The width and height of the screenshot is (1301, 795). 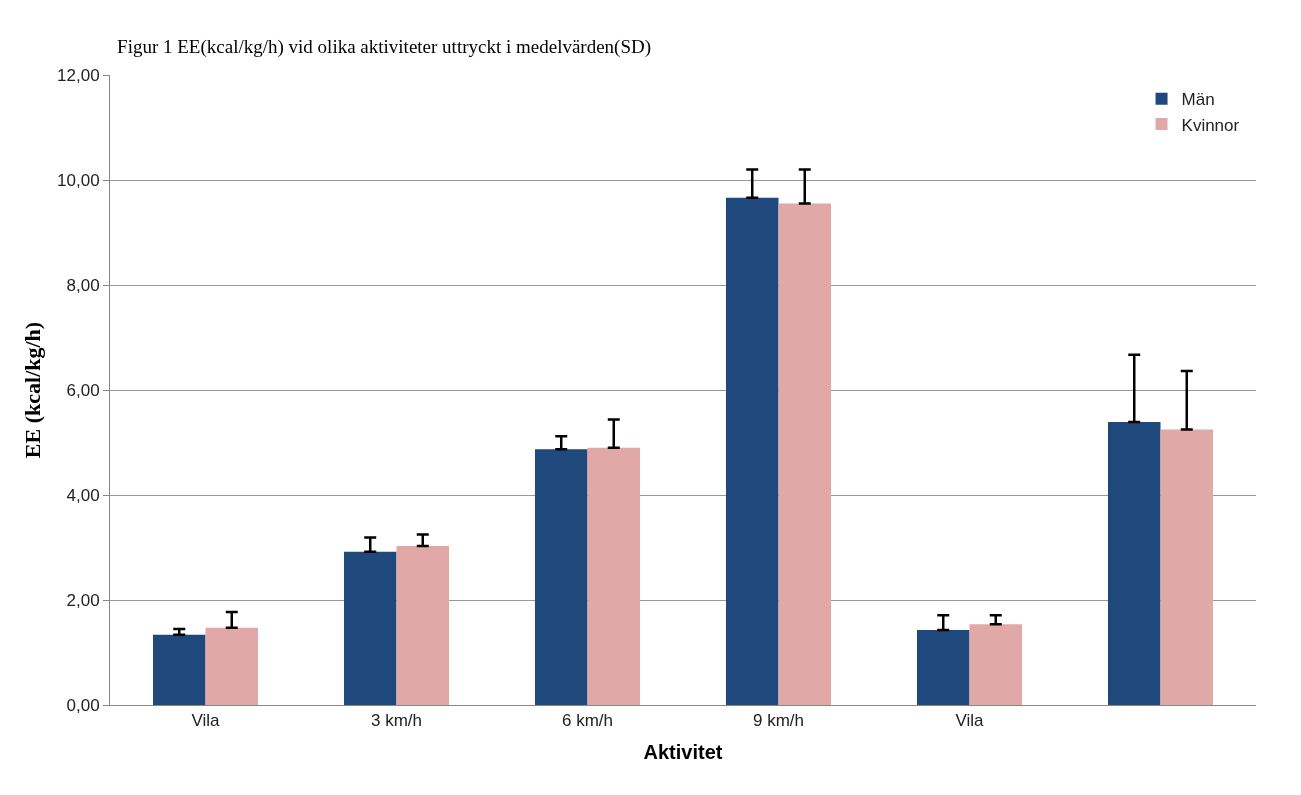 I want to click on x-tick-label: 9 km/h, so click(x=778, y=721).